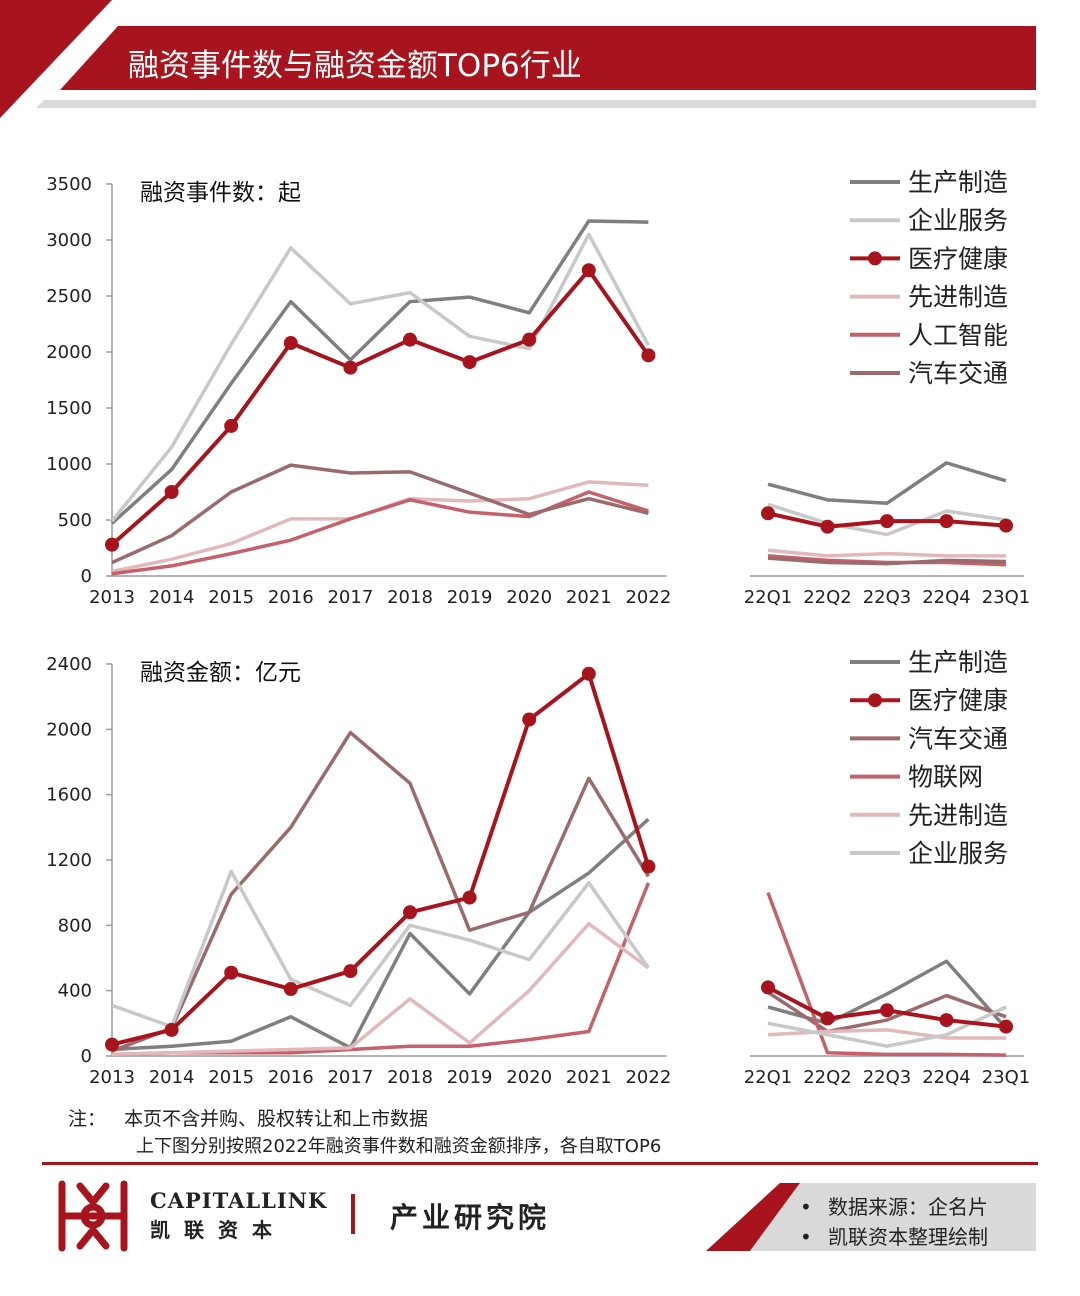 The height and width of the screenshot is (1296, 1080). What do you see at coordinates (908, 1207) in the screenshot?
I see `source-text: 数据来源：企名片` at bounding box center [908, 1207].